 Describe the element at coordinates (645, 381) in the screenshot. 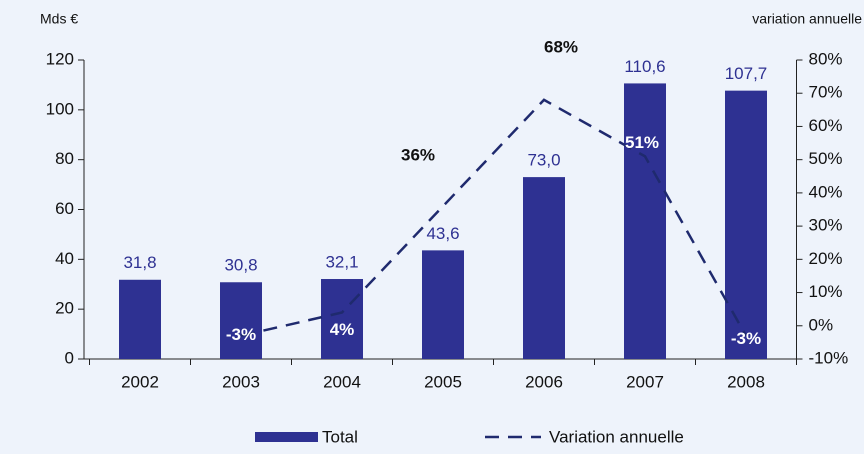

I see `x-tick-label: 2007` at that location.